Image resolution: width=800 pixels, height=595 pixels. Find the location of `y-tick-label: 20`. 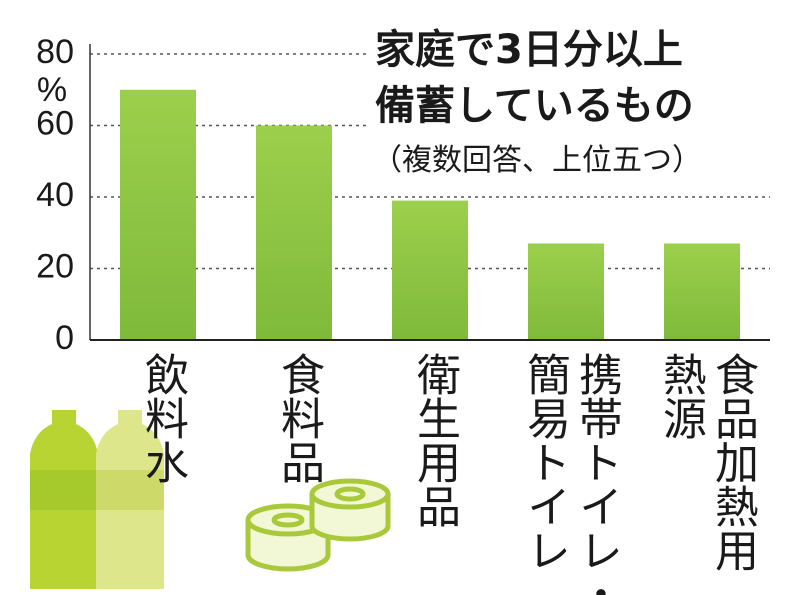

y-tick-label: 20 is located at coordinates (55, 266).